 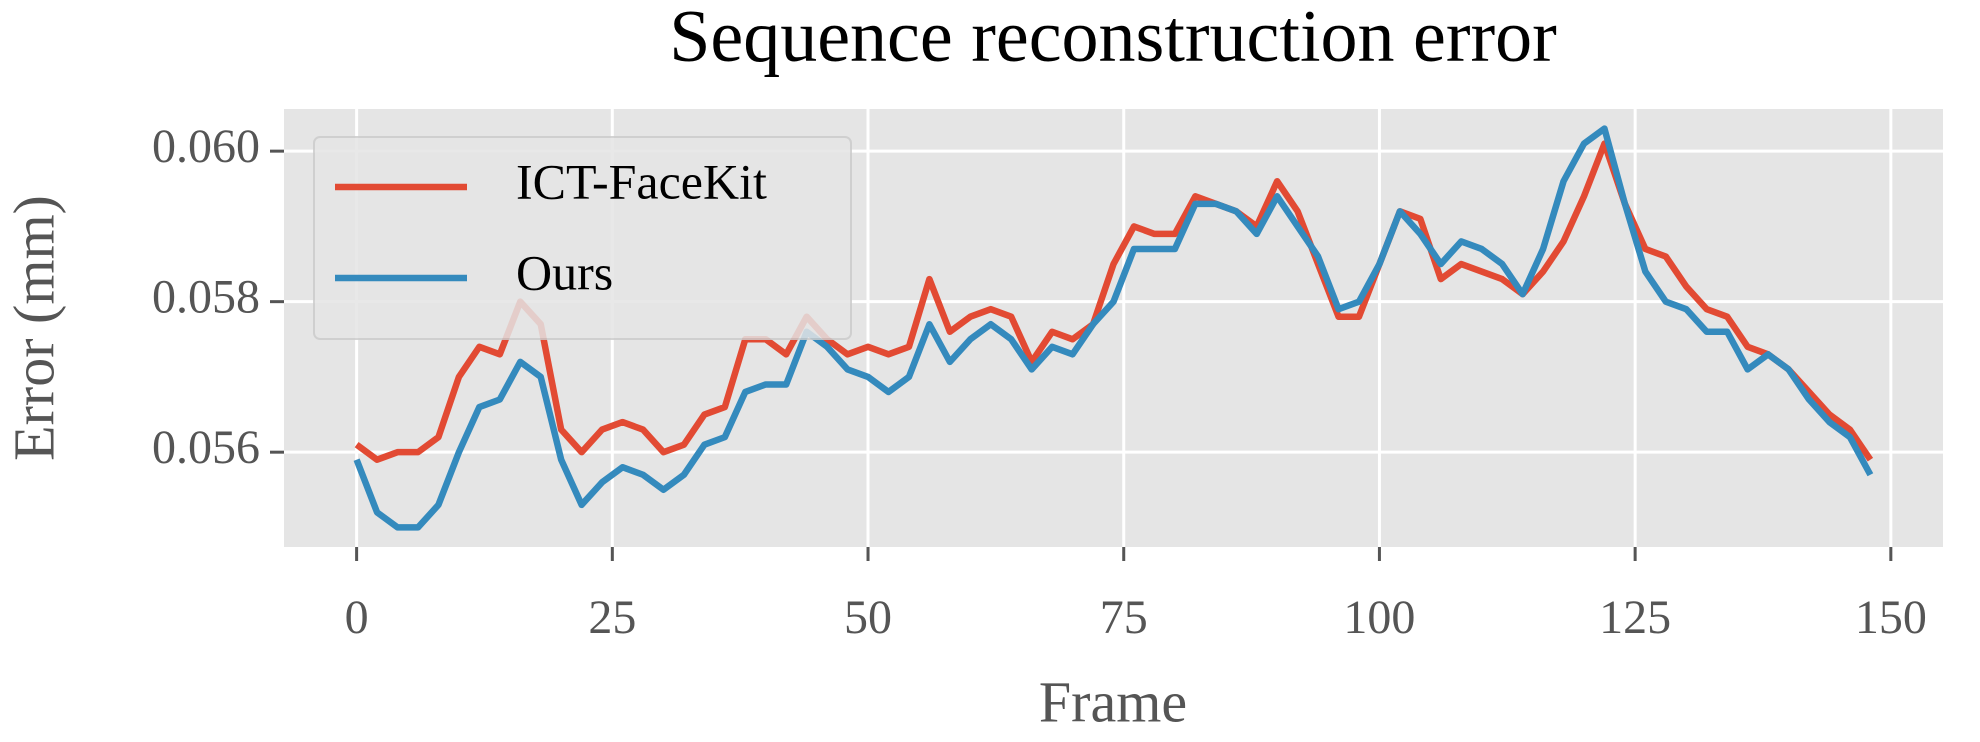 I want to click on y-tick-label: 0.060, so click(x=206, y=146).